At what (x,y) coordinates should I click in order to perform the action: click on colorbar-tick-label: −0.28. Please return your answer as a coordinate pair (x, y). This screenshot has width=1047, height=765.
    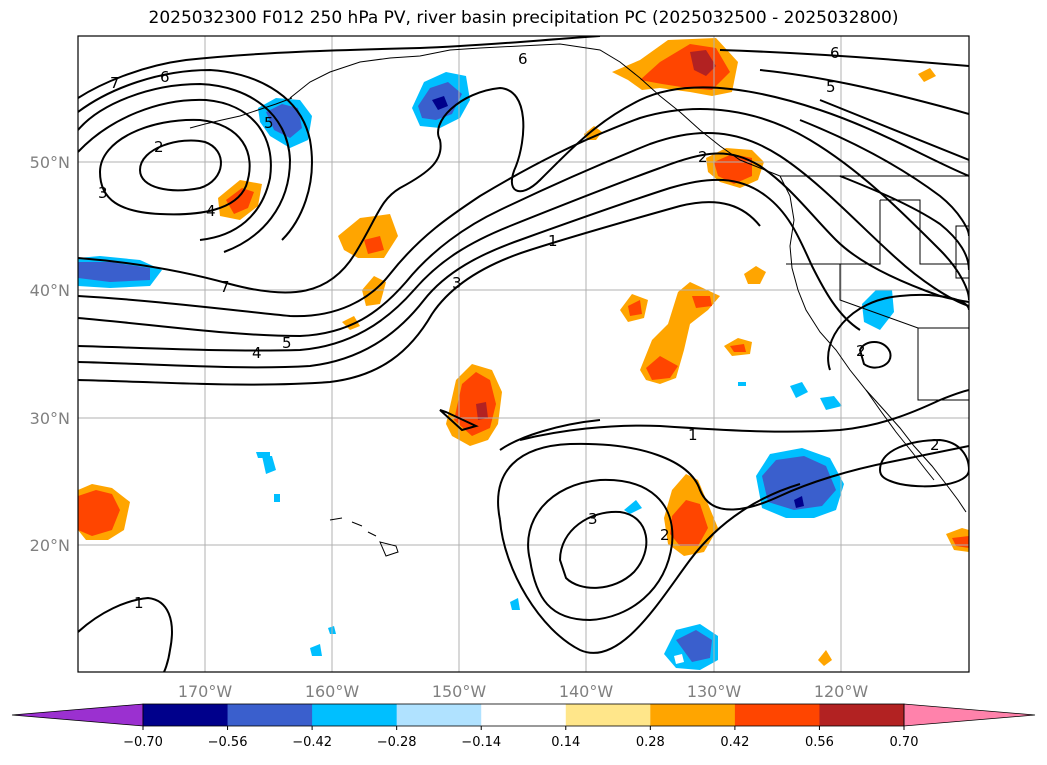
    Looking at the image, I should click on (397, 742).